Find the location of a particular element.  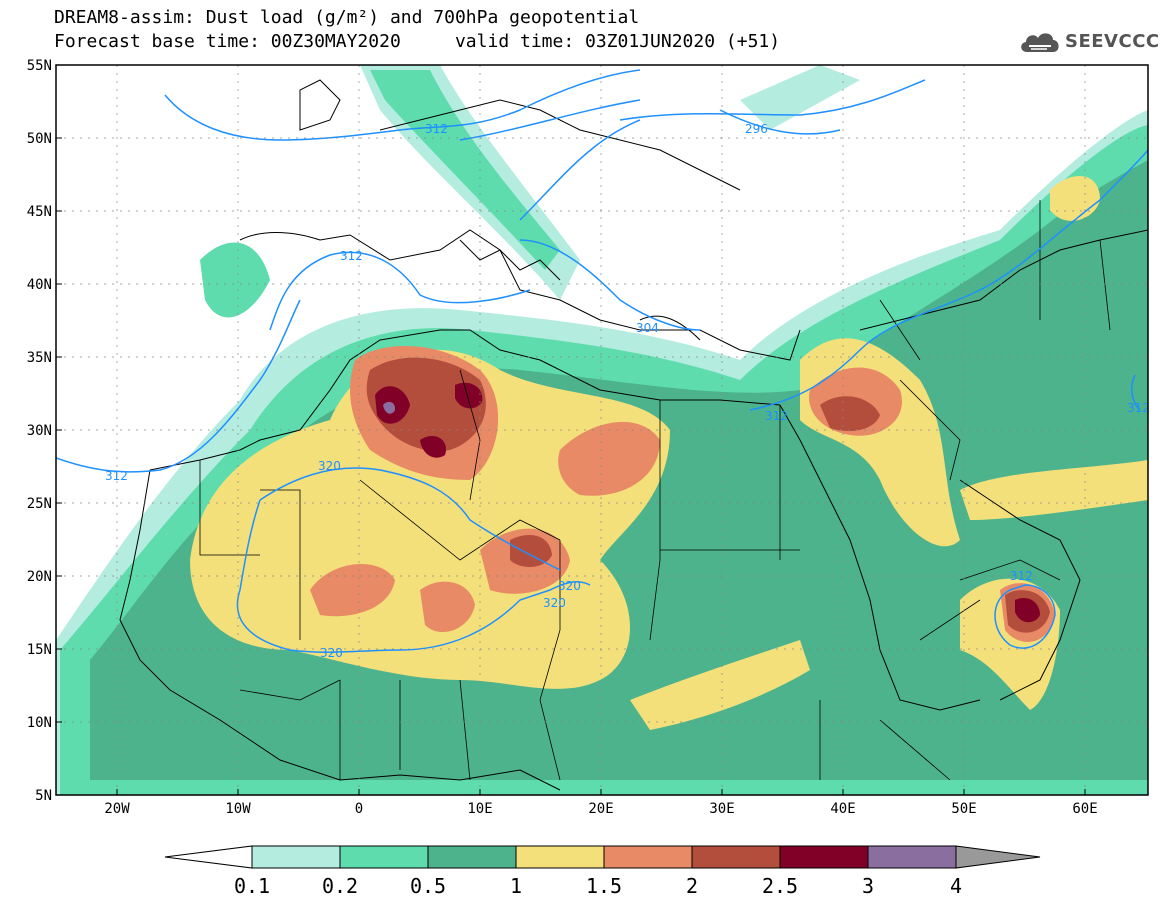

lon-label: 60E is located at coordinates (1084, 809).